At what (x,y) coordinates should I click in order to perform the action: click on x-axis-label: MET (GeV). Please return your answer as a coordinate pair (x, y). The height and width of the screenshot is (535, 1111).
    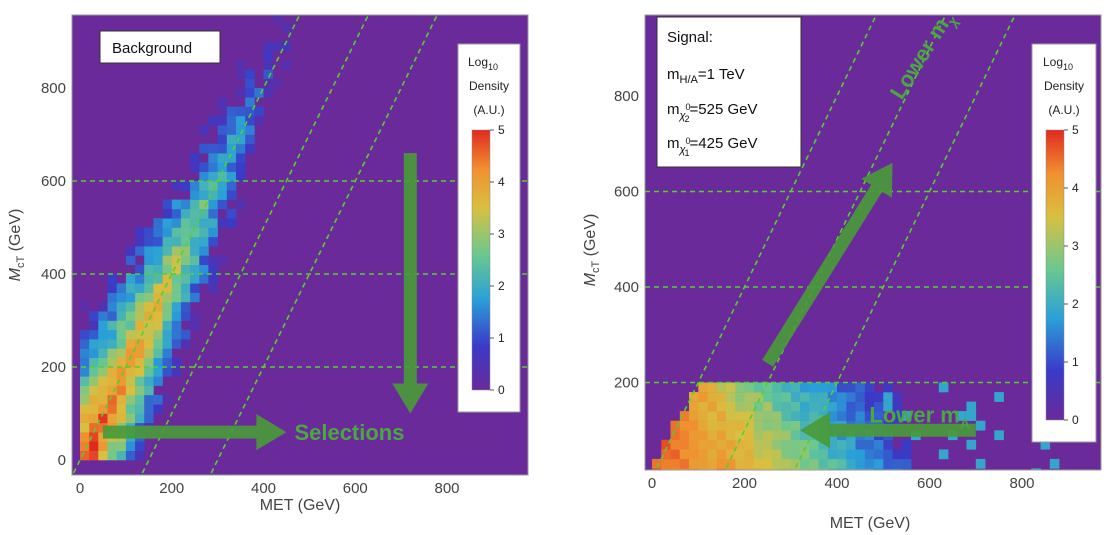
    Looking at the image, I should click on (300, 505).